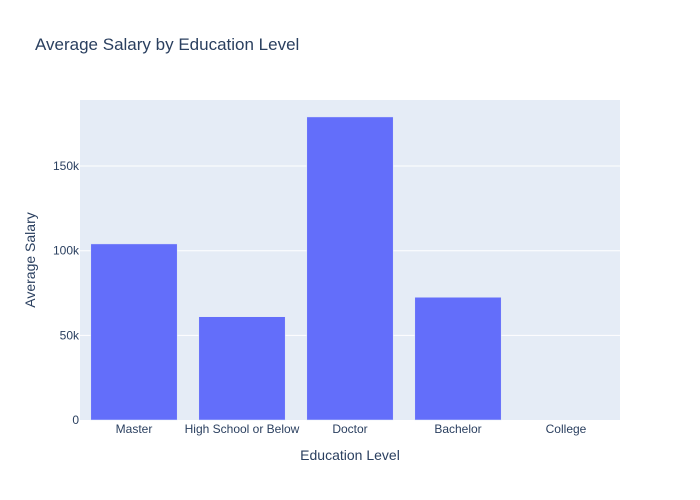 The image size is (700, 500). Describe the element at coordinates (66, 251) in the screenshot. I see `y-tick-label: 100k` at that location.